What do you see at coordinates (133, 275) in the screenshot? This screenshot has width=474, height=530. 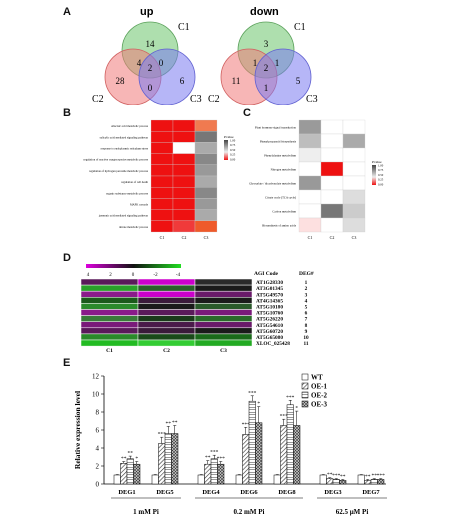 I see `heatmap-d-scale-tick: 0` at bounding box center [133, 275].